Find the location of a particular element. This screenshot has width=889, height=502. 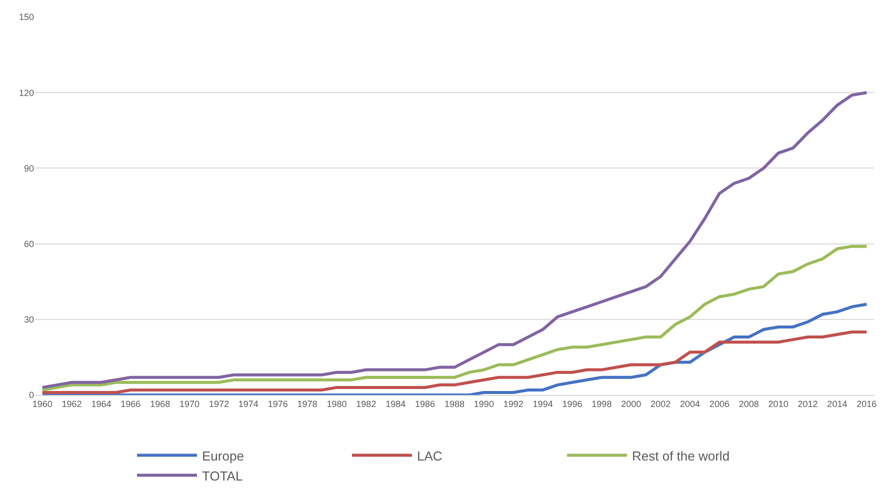

x-tick-label: 1980 is located at coordinates (336, 403).